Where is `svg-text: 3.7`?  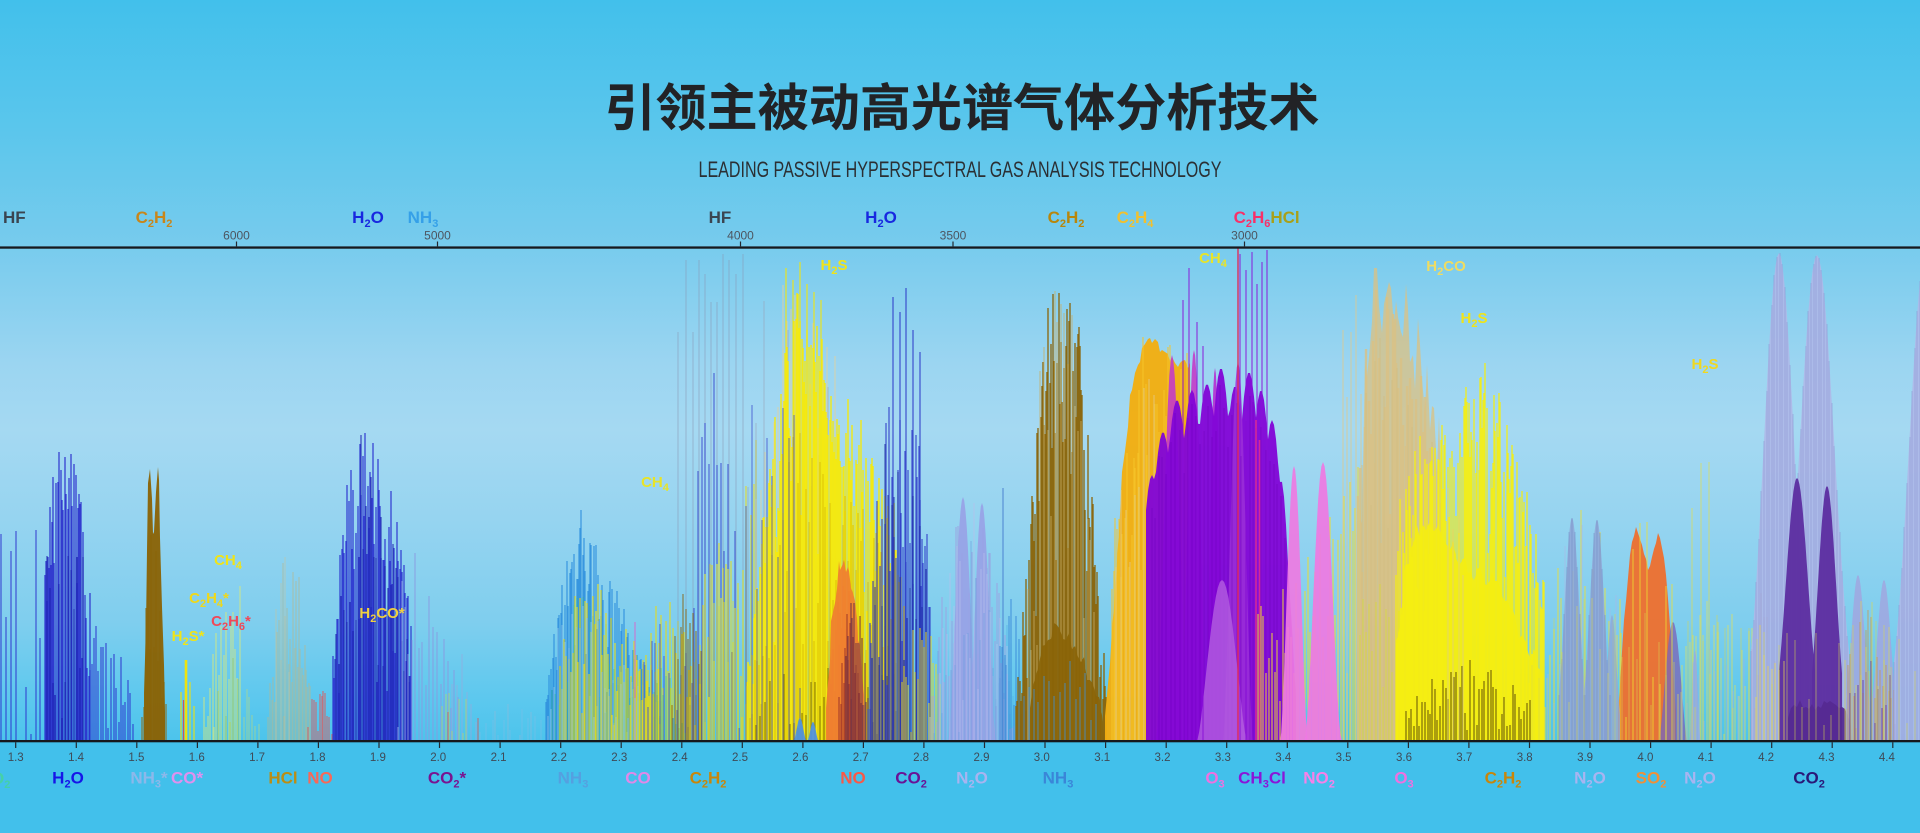
svg-text: 3.7 is located at coordinates (1464, 758).